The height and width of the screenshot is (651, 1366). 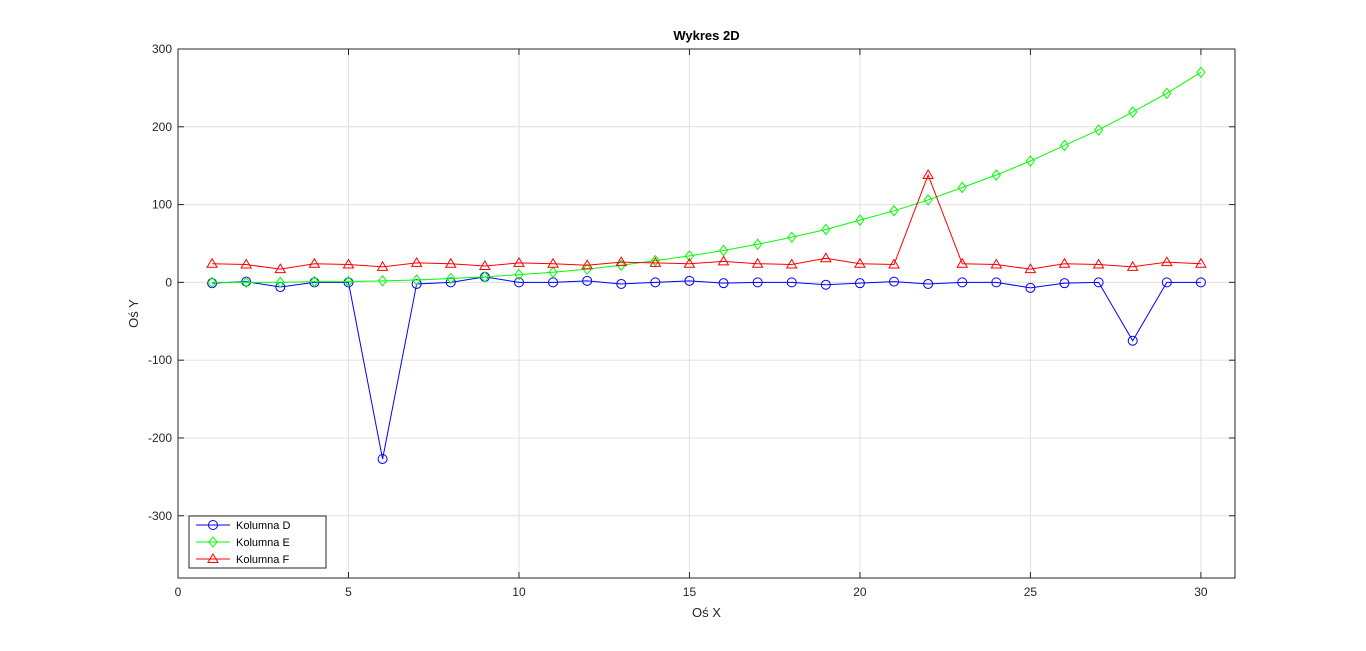 What do you see at coordinates (213, 558) in the screenshot?
I see `legend-marker-kolumna-f` at bounding box center [213, 558].